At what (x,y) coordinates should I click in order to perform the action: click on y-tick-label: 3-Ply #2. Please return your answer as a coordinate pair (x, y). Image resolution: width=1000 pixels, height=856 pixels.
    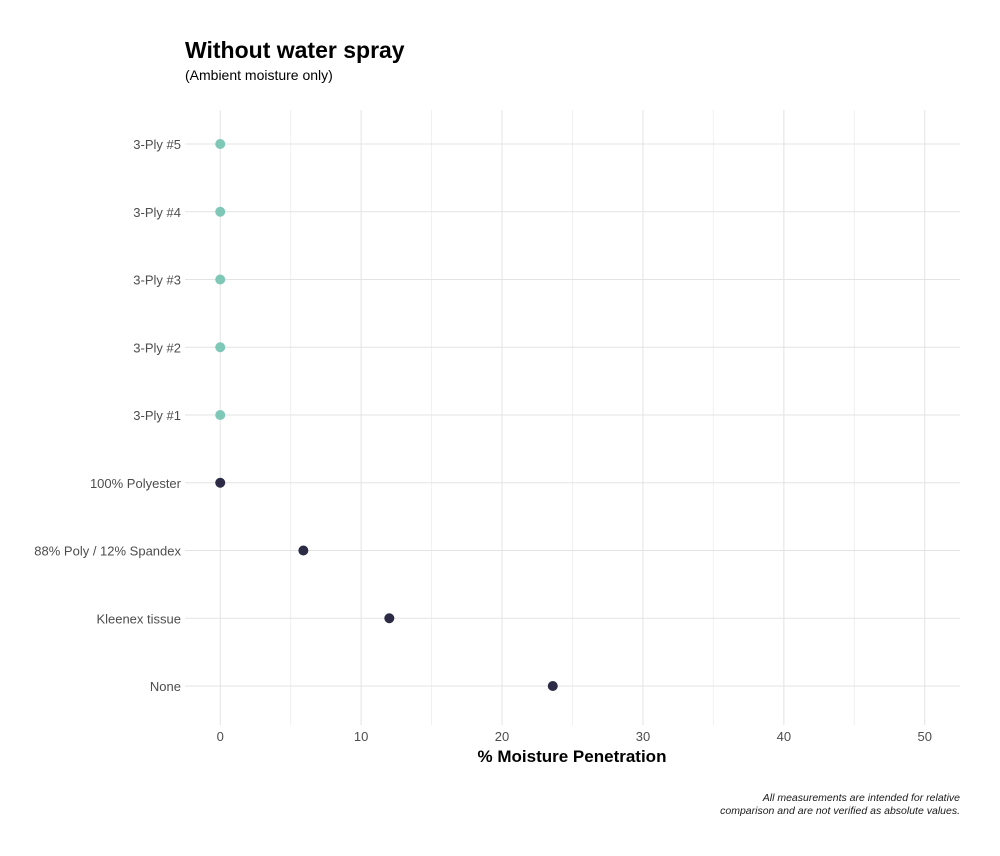
    Looking at the image, I should click on (157, 347).